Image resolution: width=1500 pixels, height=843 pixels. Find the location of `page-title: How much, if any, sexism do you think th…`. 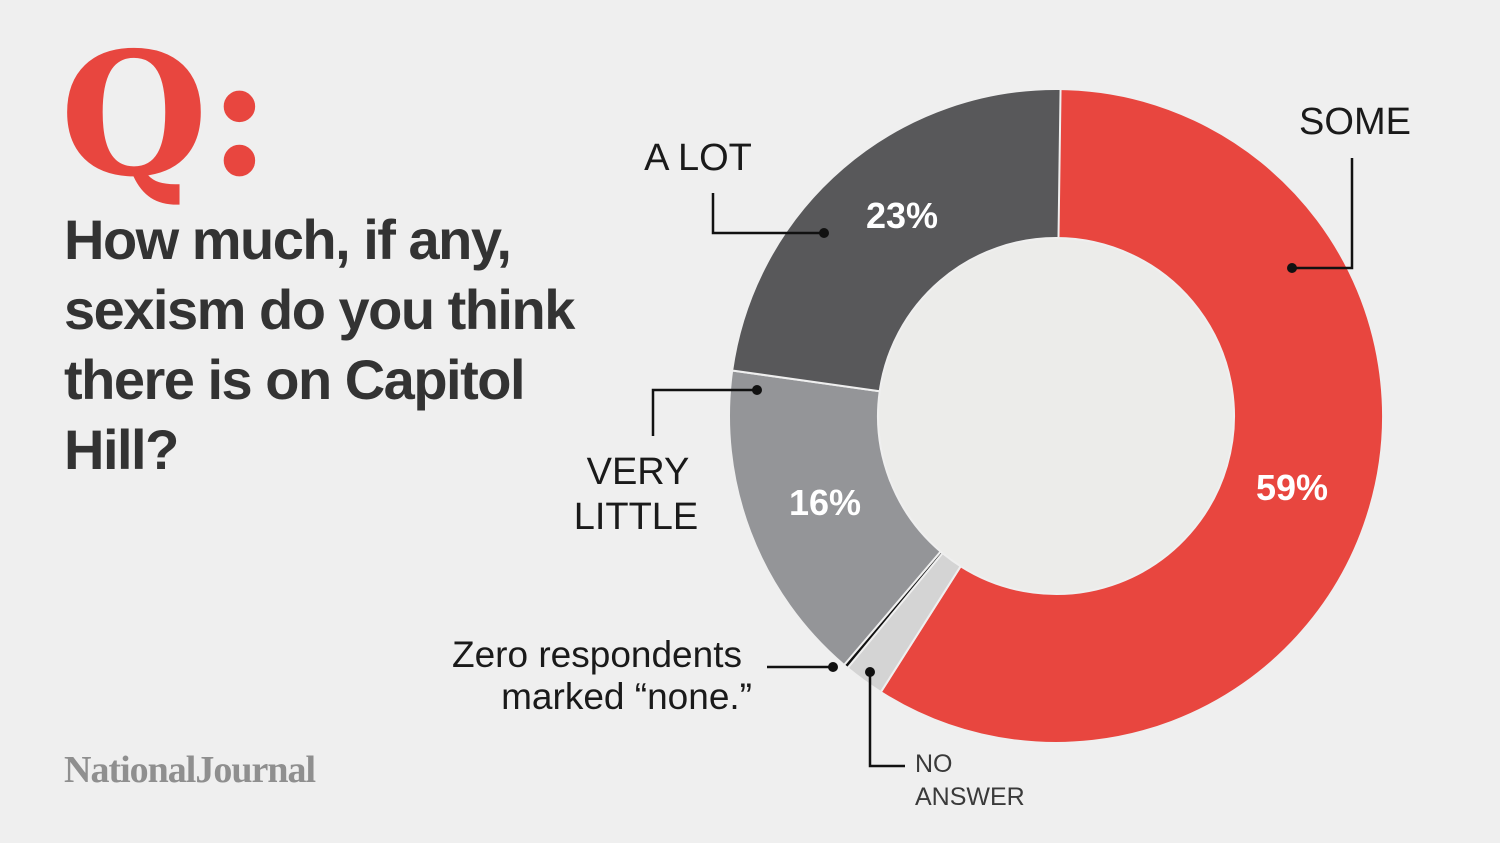

page-title: How much, if any, sexism do you think th… is located at coordinates (319, 344).